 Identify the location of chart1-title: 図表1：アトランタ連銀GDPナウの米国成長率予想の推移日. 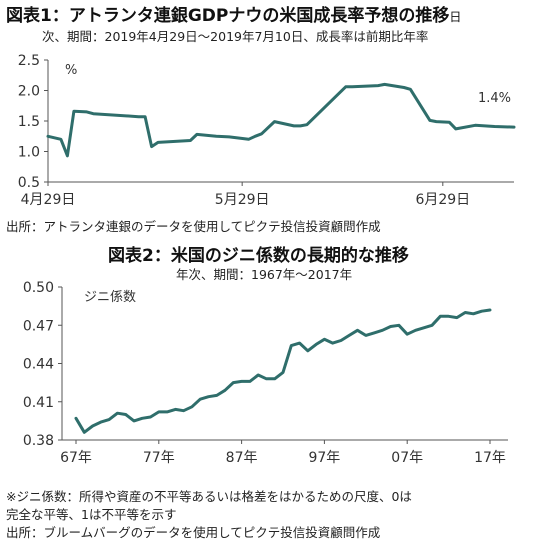
(233, 13).